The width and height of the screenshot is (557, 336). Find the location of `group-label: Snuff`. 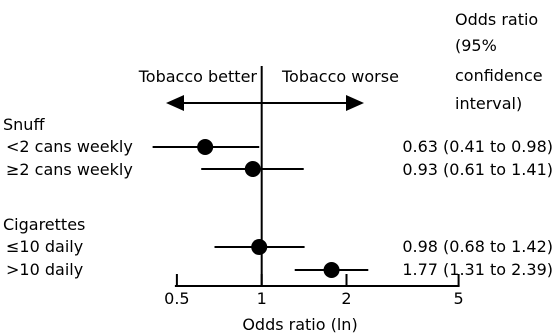

group-label: Snuff is located at coordinates (24, 124).